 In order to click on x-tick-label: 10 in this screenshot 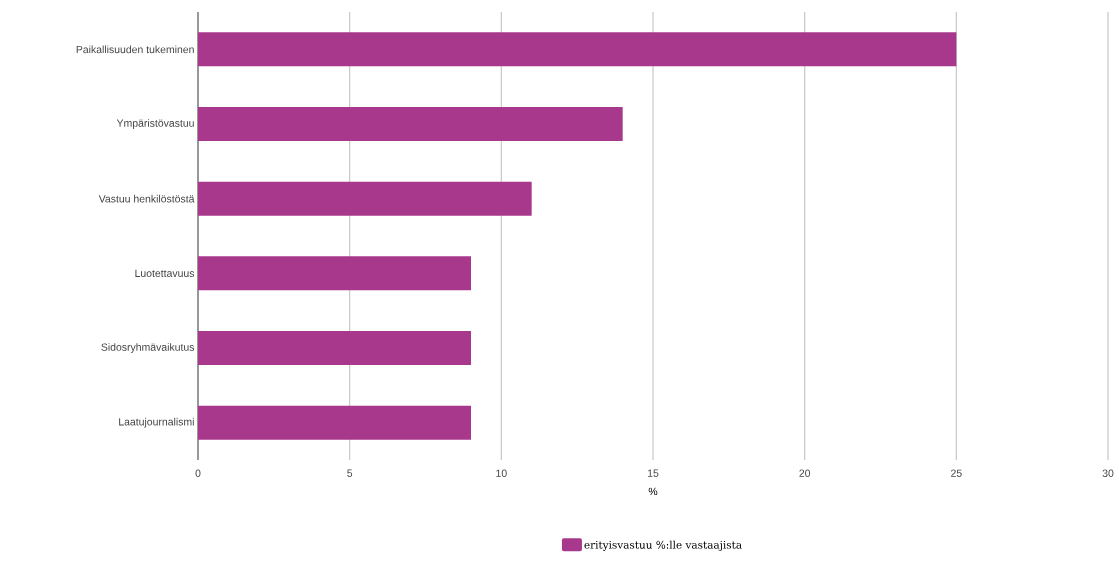, I will do `click(501, 473)`.